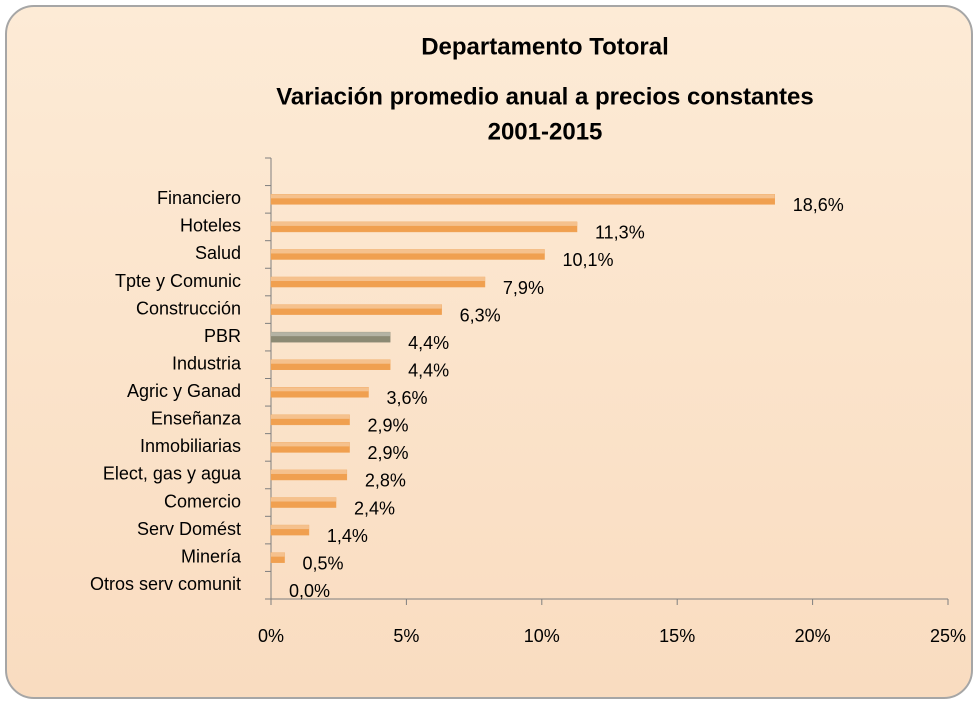  Describe the element at coordinates (196, 419) in the screenshot. I see `y-tick-label: Enseñanza` at that location.